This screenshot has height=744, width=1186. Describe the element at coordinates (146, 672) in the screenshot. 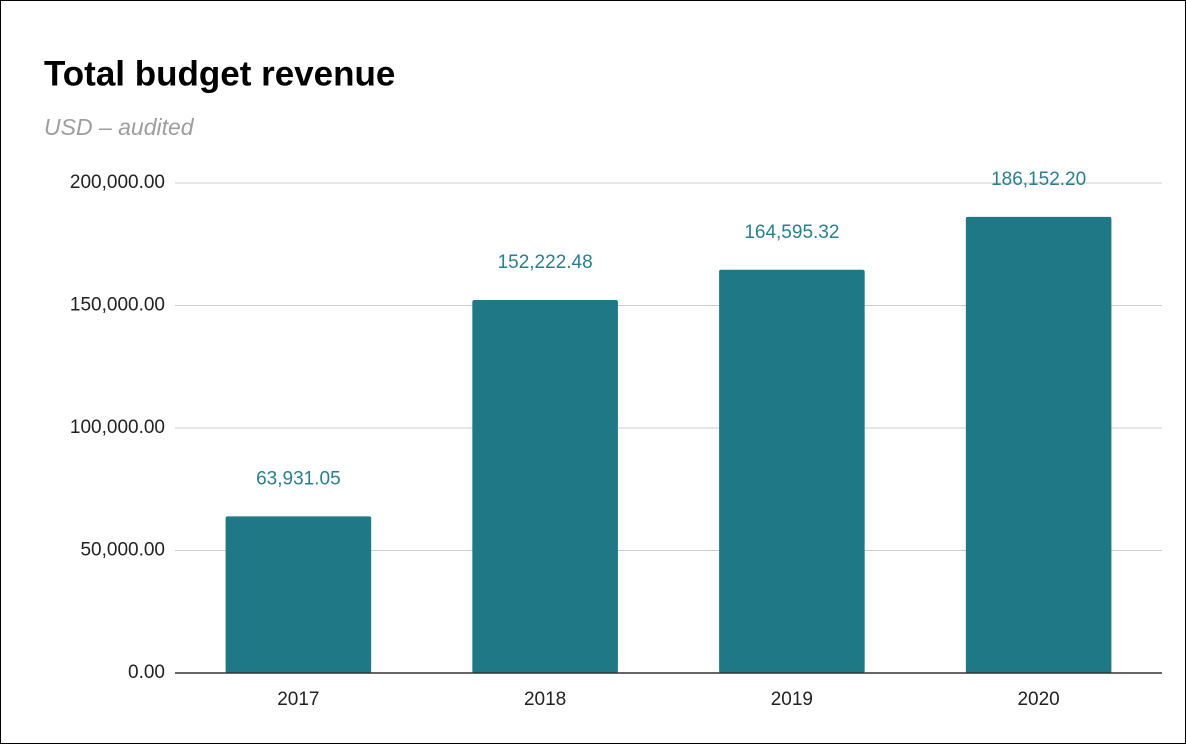

I see `y-tick-label: 0.00` at that location.